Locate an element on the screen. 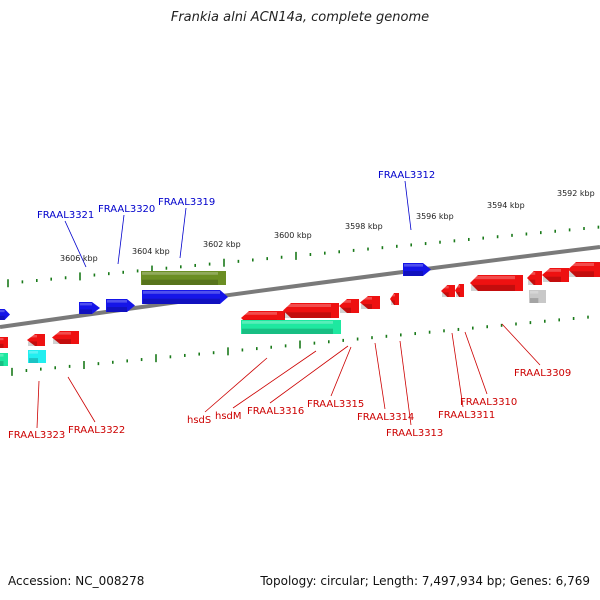  gene-label: hsdS is located at coordinates (199, 420).